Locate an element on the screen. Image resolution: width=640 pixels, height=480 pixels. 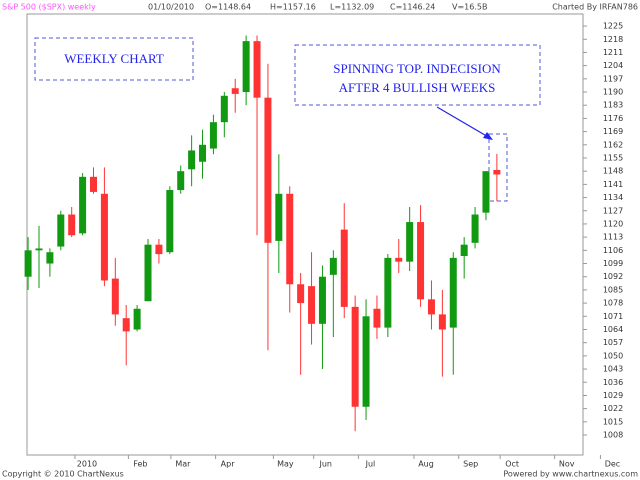
x-tick-label: Sep is located at coordinates (470, 464).